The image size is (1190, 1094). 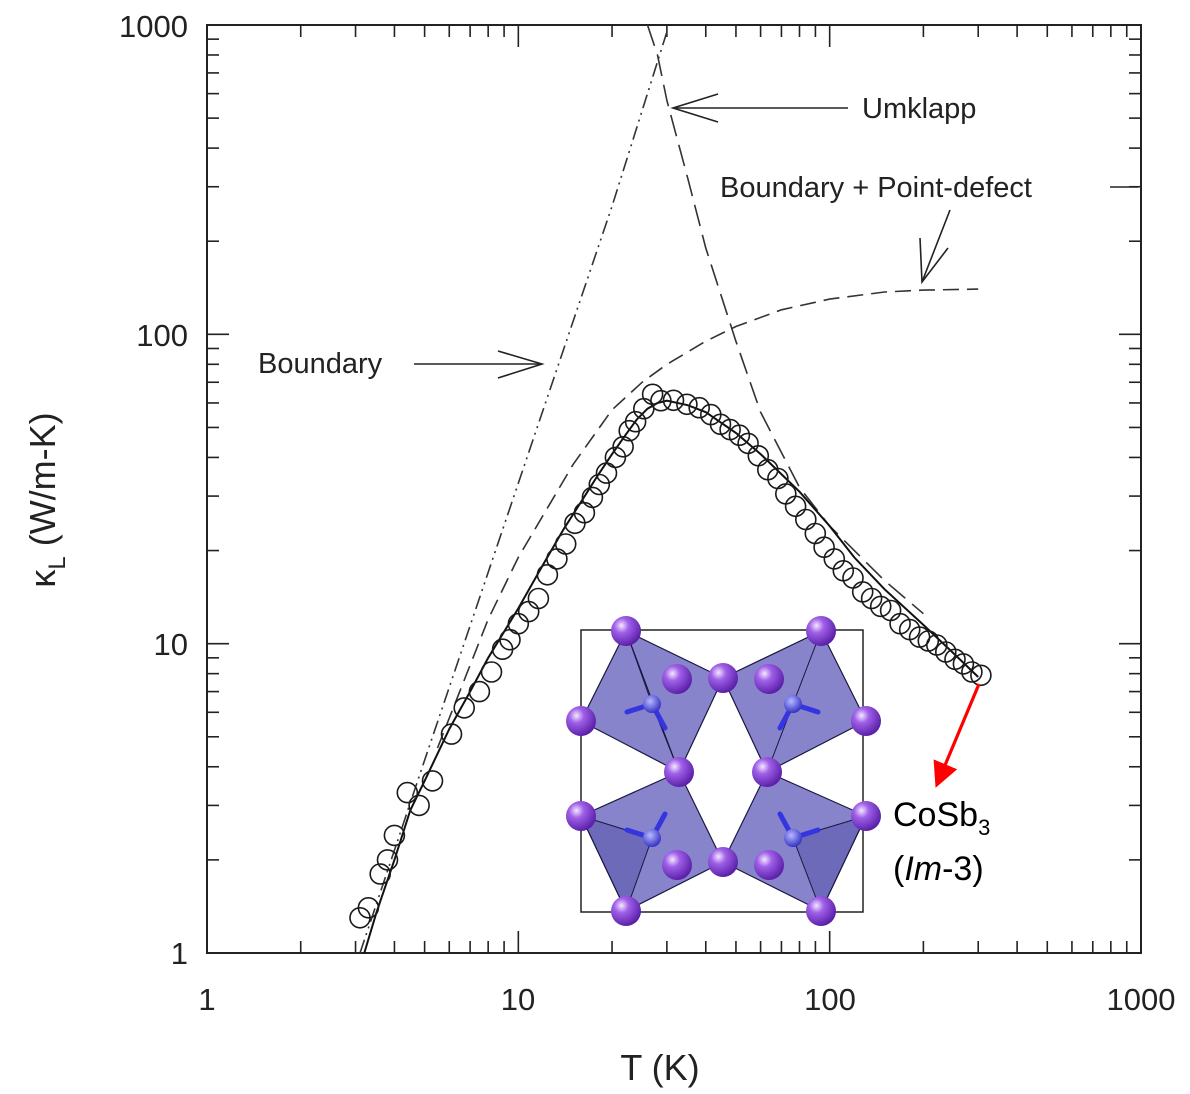 I want to click on bpd-arrow-head, so click(x=934, y=261).